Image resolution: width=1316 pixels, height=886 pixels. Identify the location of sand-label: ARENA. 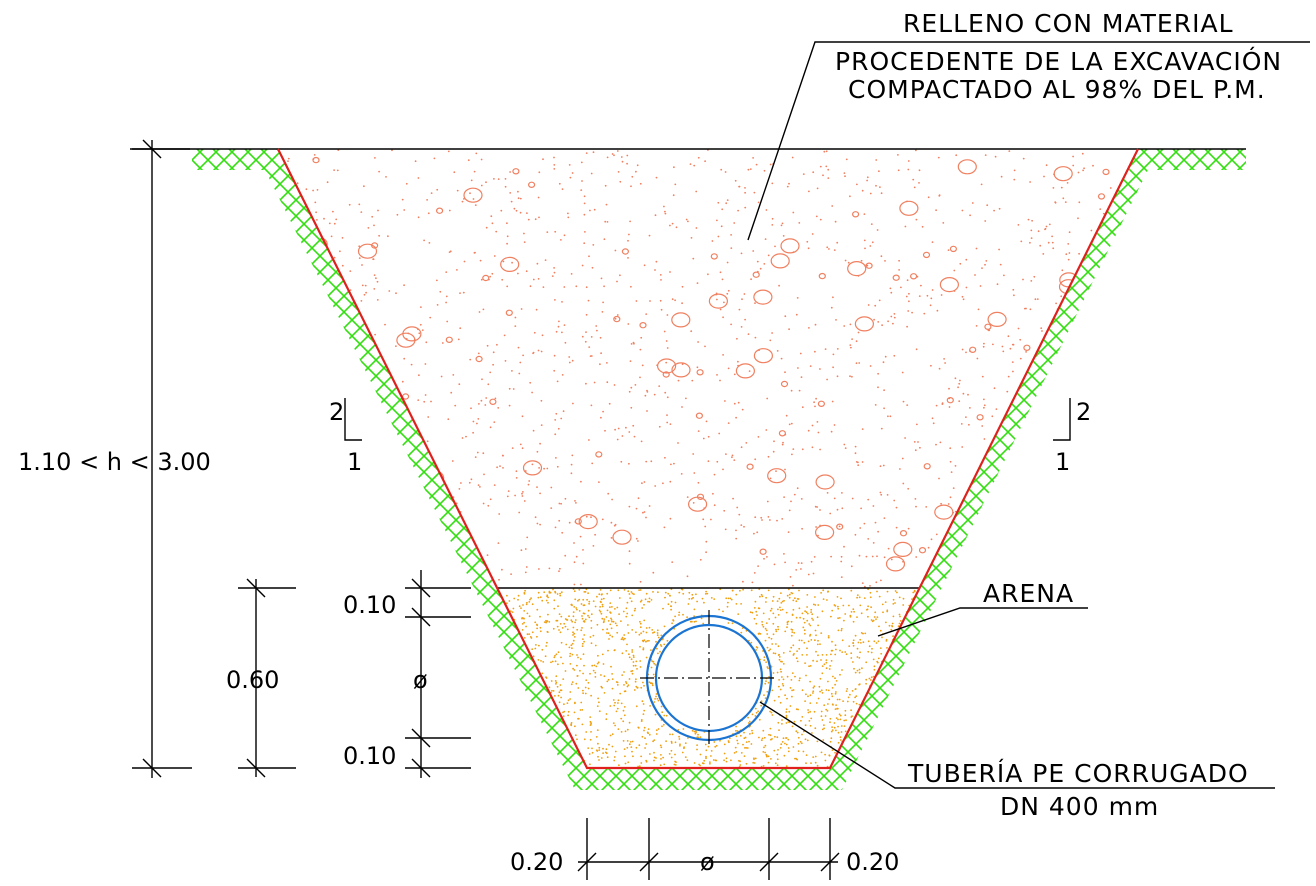
(1028, 593).